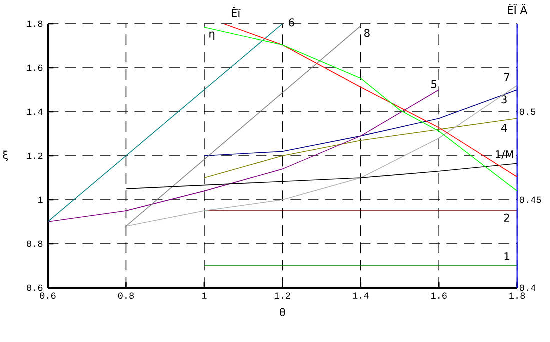 The height and width of the screenshot is (342, 550). Describe the element at coordinates (40, 200) in the screenshot. I see `y-tick-label: 1` at that location.